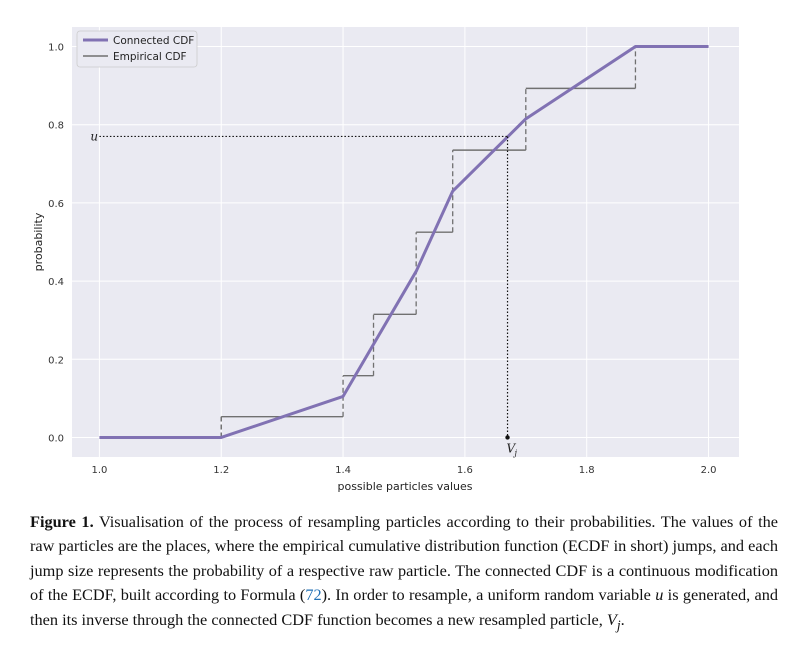 The image size is (797, 665). Describe the element at coordinates (465, 470) in the screenshot. I see `x-tick-label: 1.6` at that location.